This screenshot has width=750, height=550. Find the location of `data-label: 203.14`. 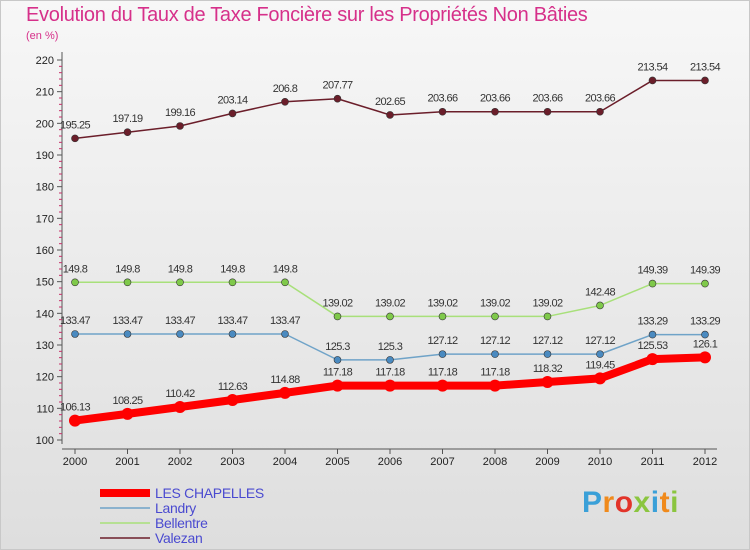

data-label: 203.14 is located at coordinates (232, 100).